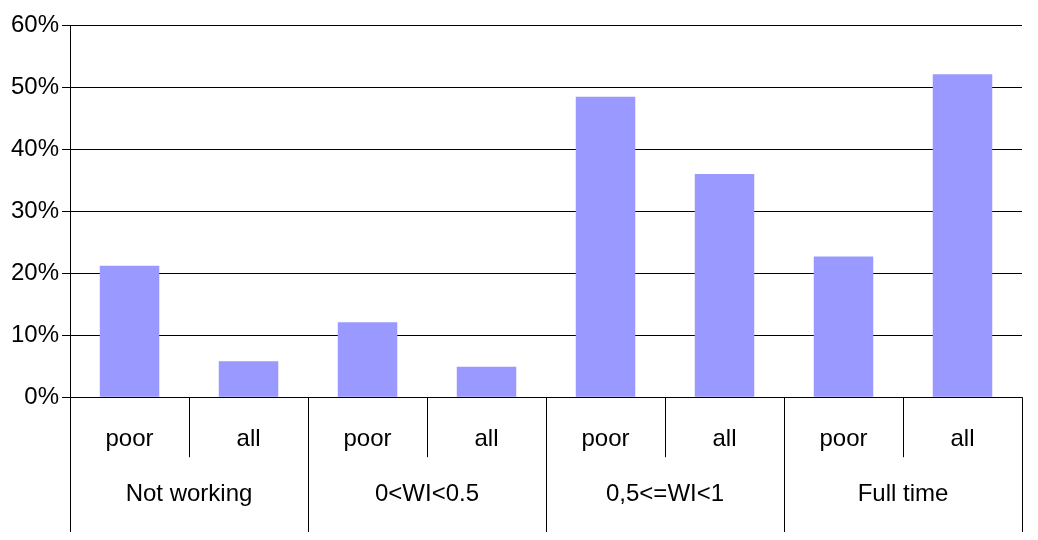 The height and width of the screenshot is (540, 1038). Describe the element at coordinates (189, 492) in the screenshot. I see `text: Not working` at that location.